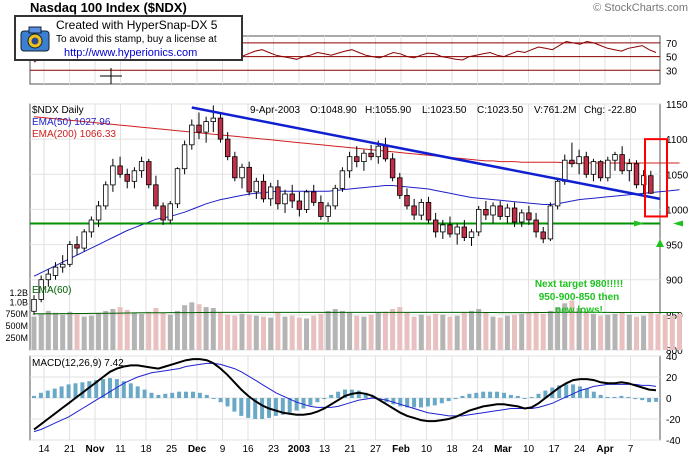 The height and width of the screenshot is (457, 694). I want to click on x-tick-label: 14, so click(44, 449).